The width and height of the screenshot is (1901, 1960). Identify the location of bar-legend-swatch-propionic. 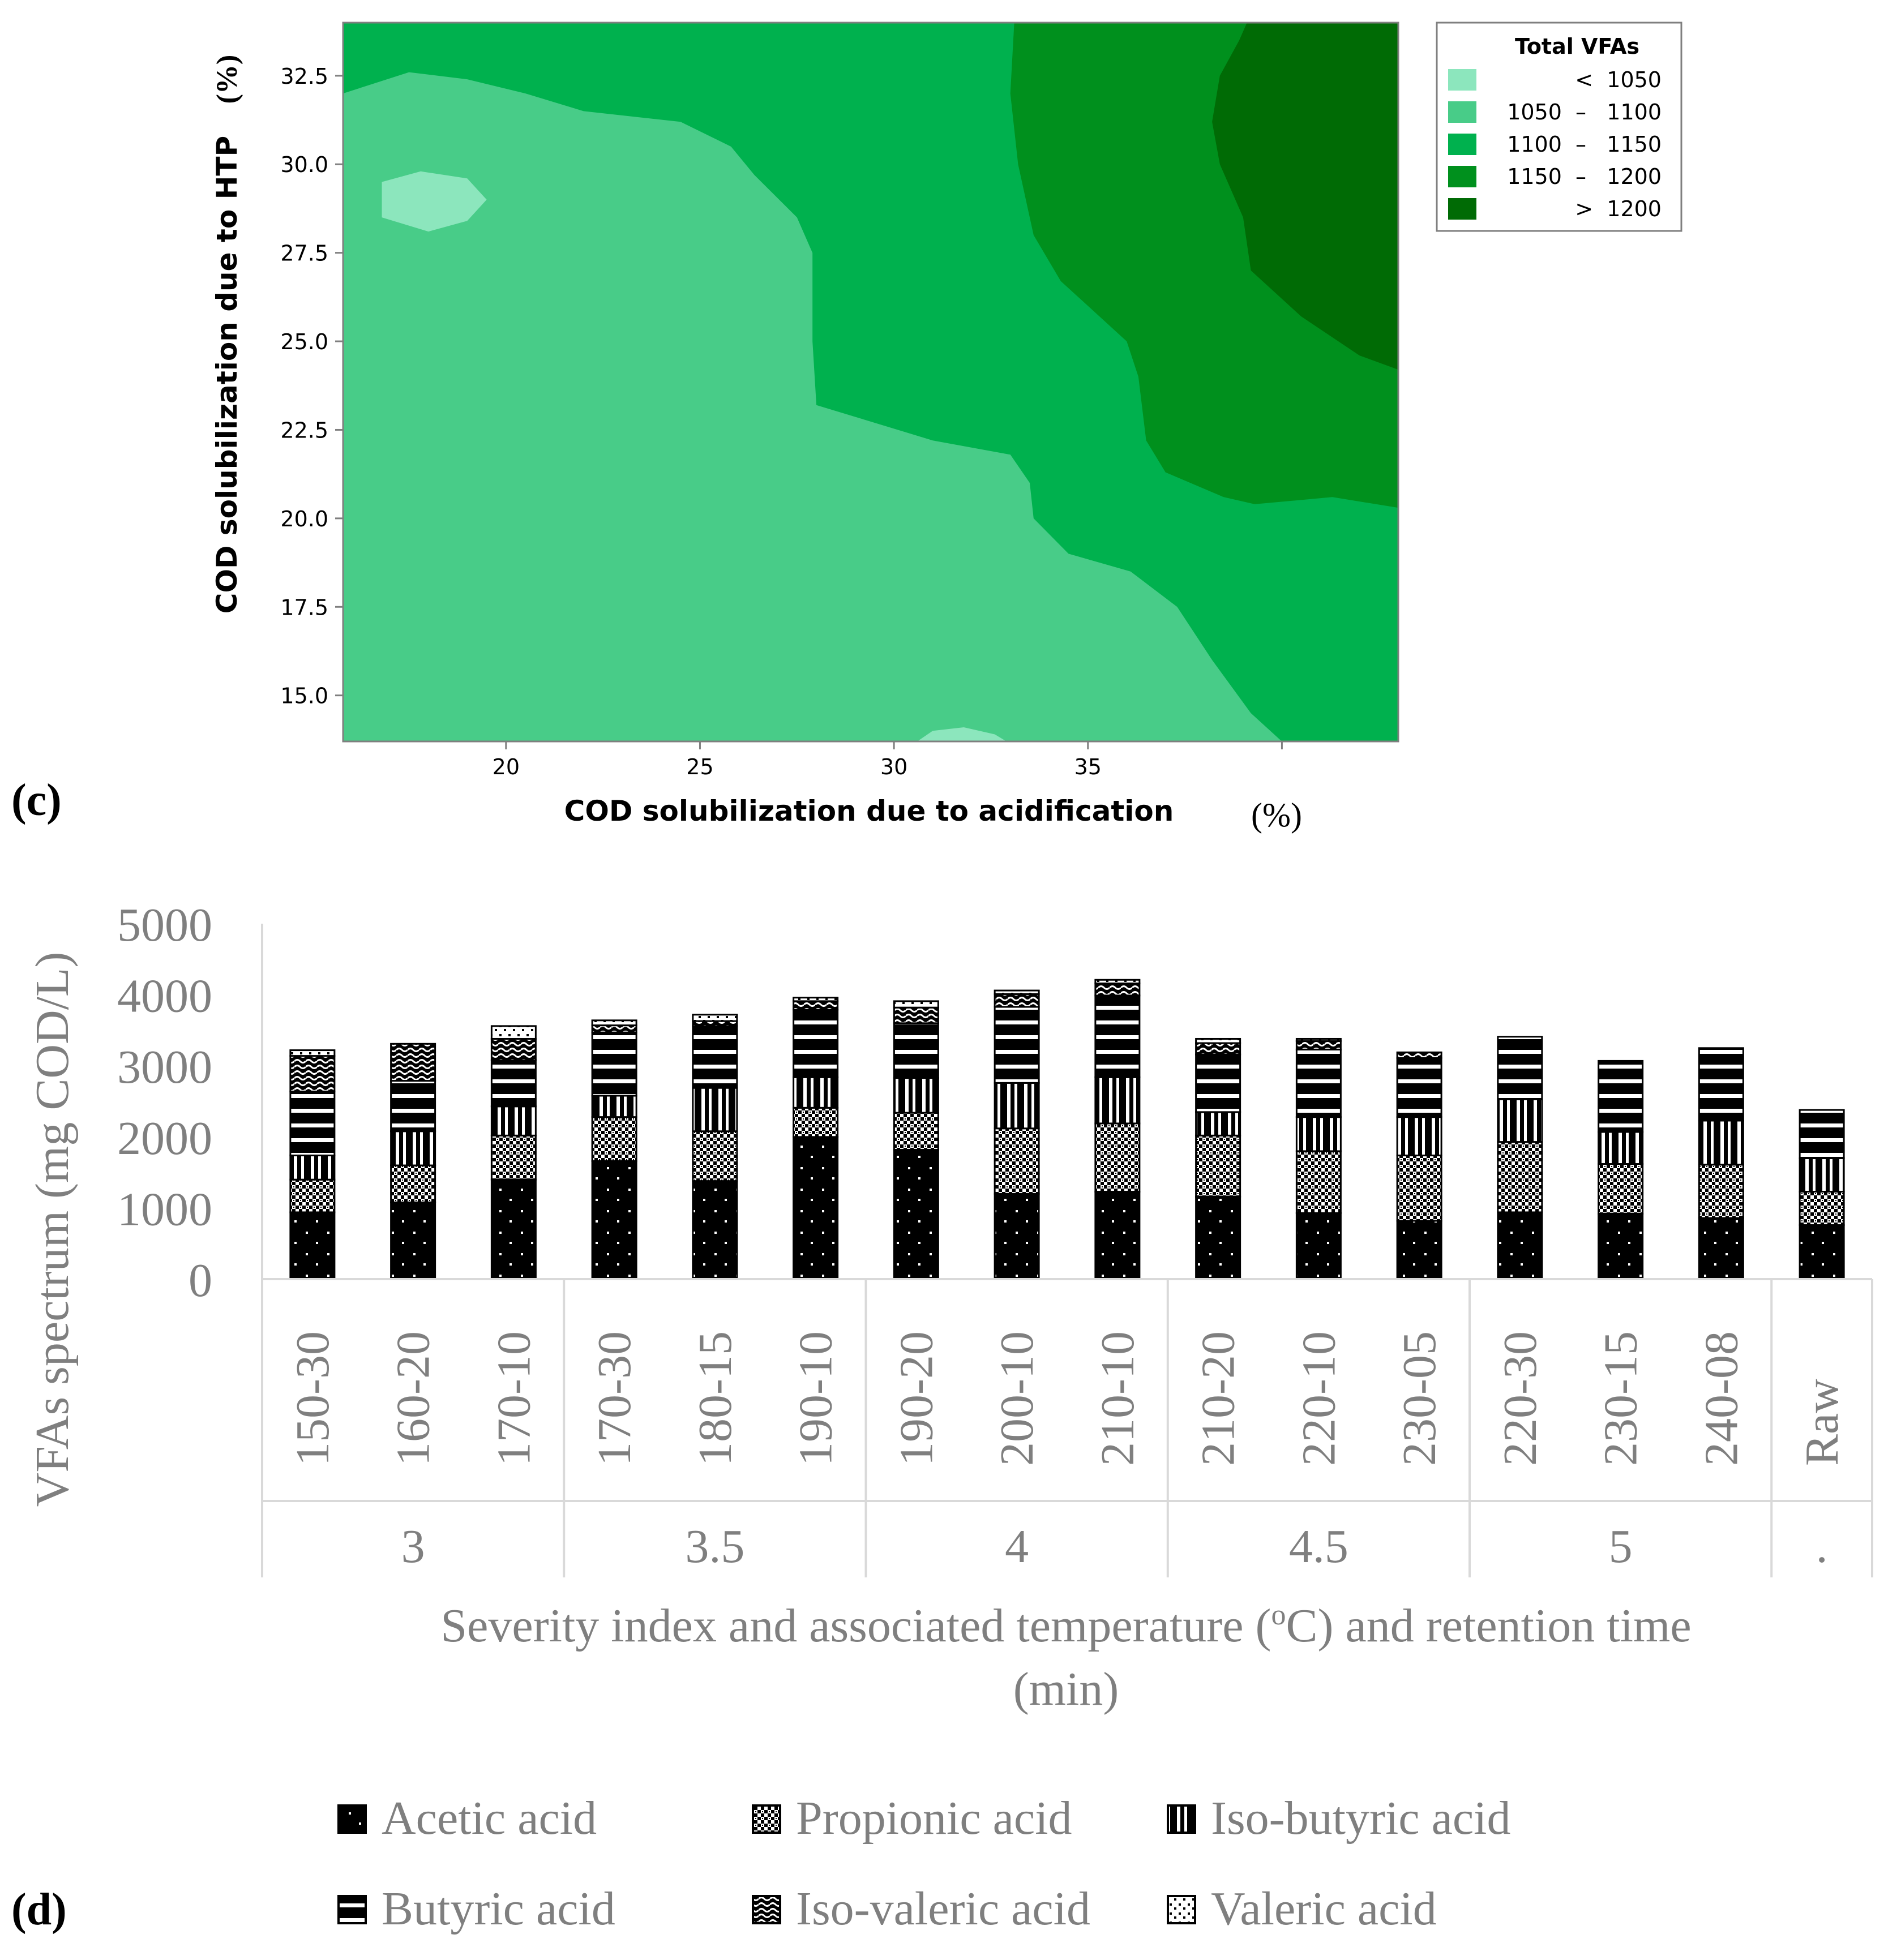
(766, 1819).